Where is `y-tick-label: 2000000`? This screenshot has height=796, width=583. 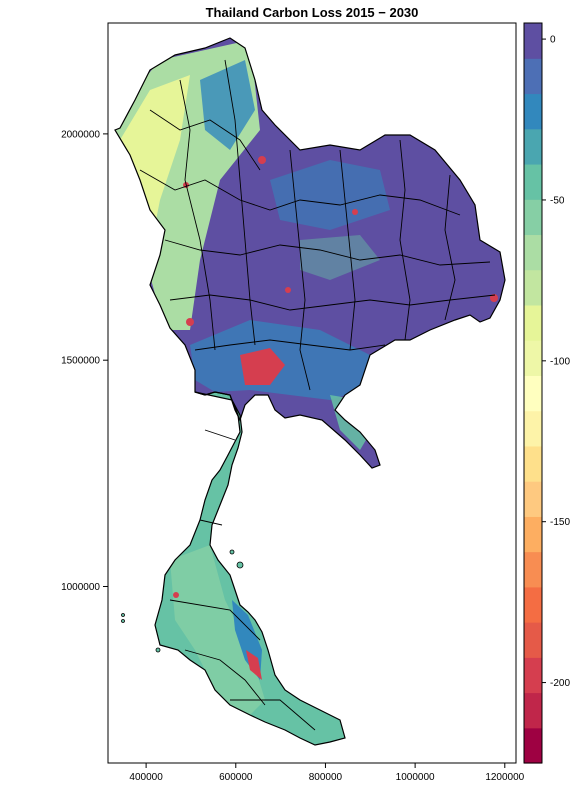 y-tick-label: 2000000 is located at coordinates (80, 134).